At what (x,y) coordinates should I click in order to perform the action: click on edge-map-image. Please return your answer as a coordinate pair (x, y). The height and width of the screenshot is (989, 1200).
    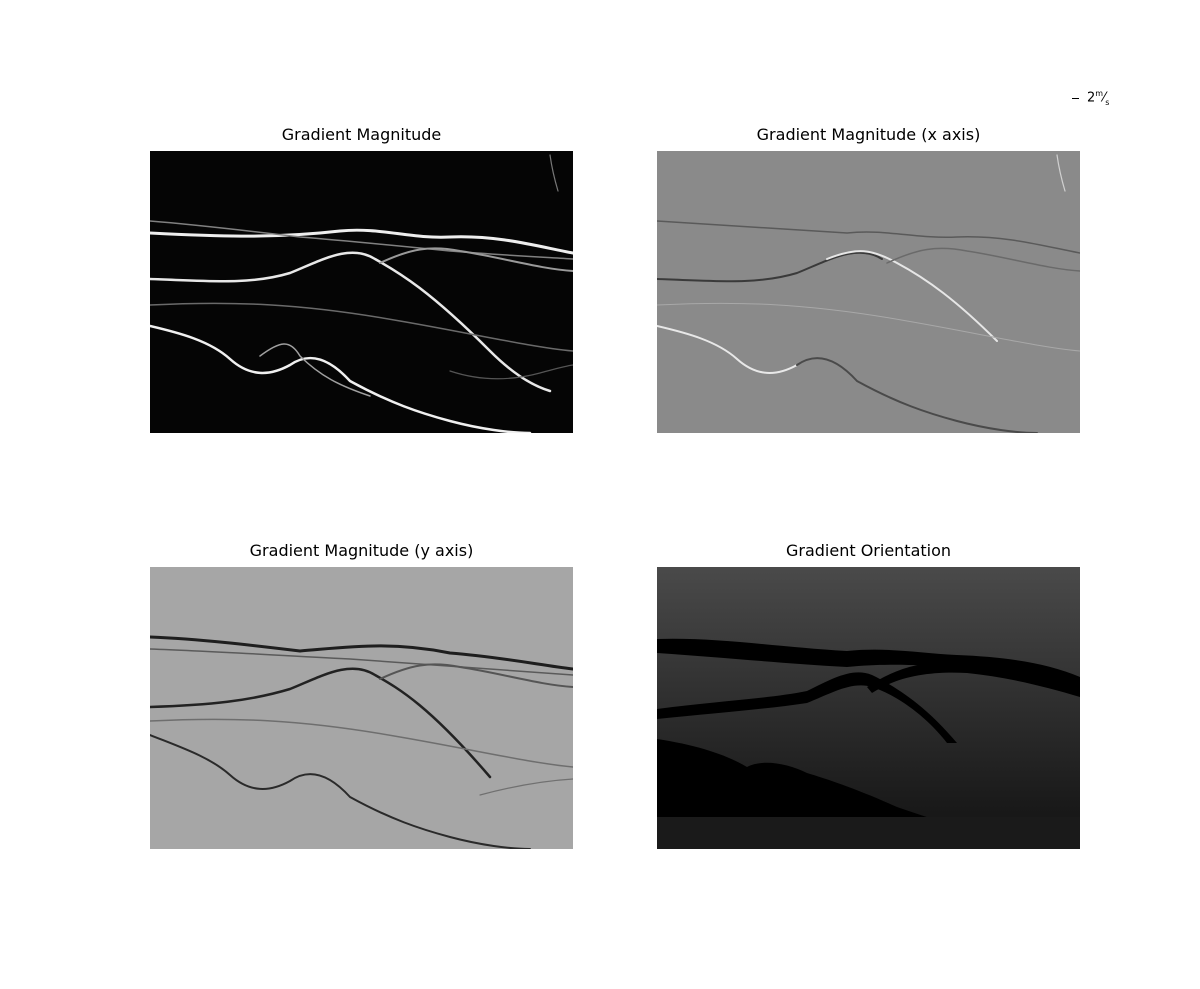
    Looking at the image, I should click on (361, 292).